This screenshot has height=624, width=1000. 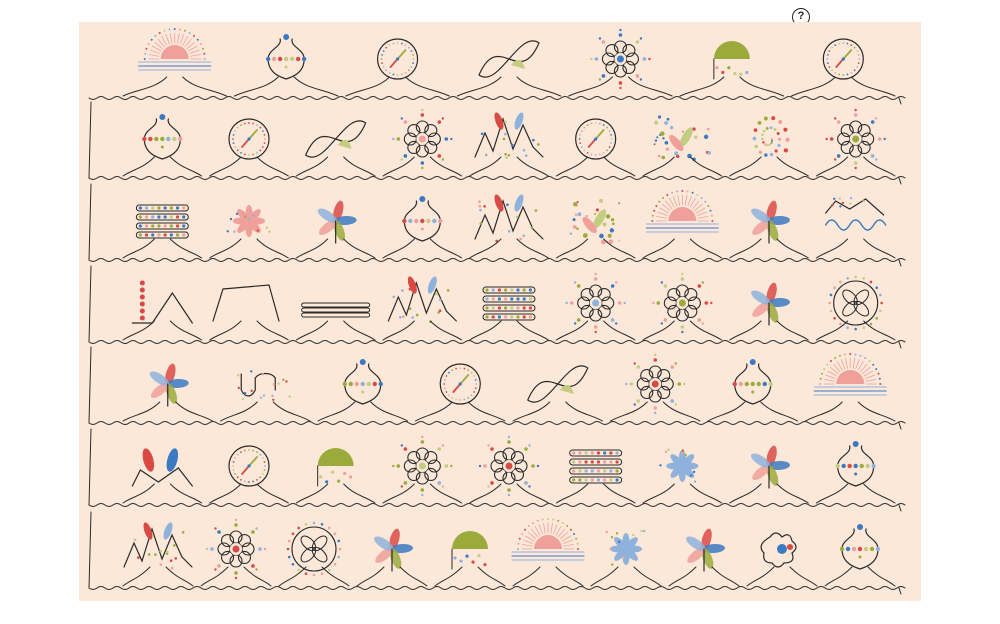 What do you see at coordinates (335, 321) in the screenshot?
I see `capsule-glyph` at bounding box center [335, 321].